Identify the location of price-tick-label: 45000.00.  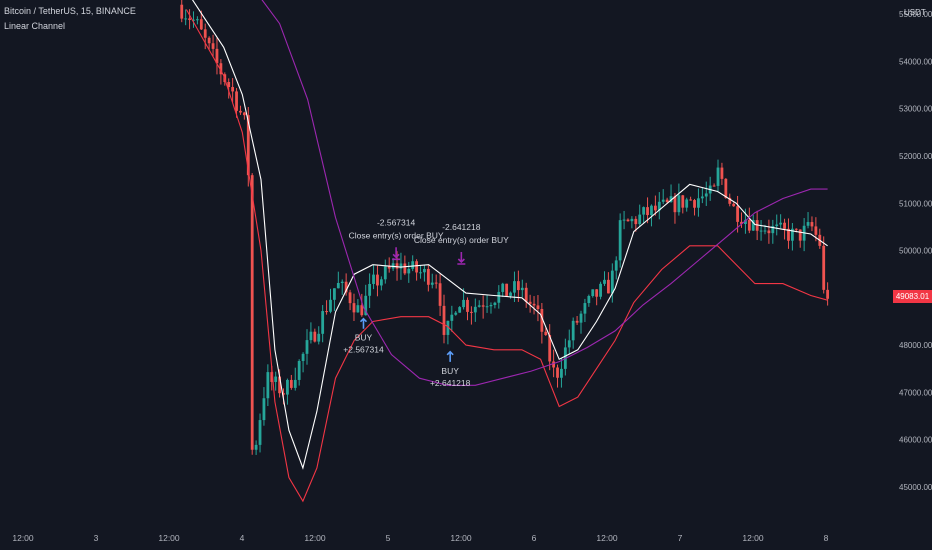
(915, 487).